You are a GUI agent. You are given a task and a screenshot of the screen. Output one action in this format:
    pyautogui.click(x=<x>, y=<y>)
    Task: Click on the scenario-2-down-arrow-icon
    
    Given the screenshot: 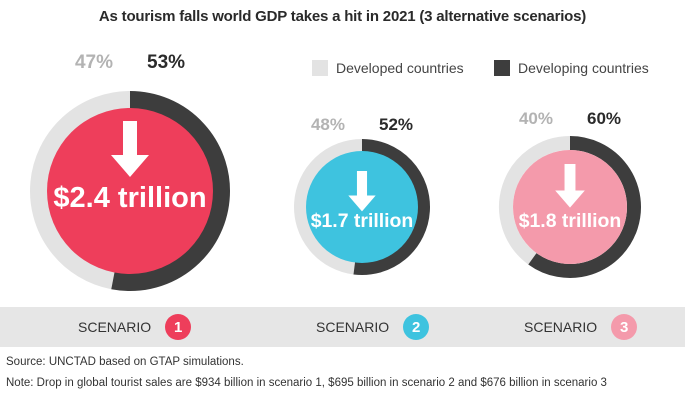 What is the action you would take?
    pyautogui.click(x=362, y=191)
    